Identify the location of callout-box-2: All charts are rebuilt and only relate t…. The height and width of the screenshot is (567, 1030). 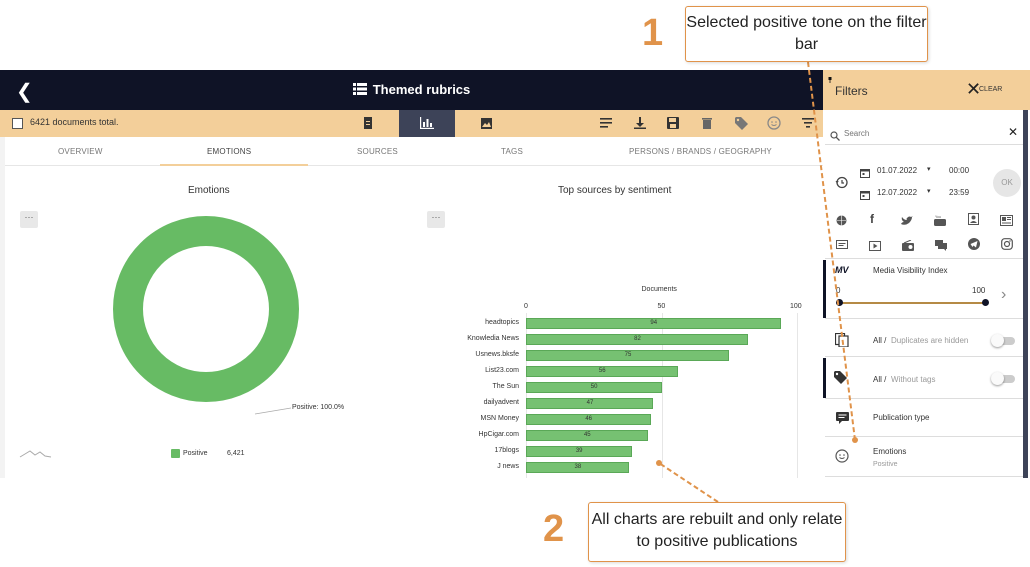
(717, 532).